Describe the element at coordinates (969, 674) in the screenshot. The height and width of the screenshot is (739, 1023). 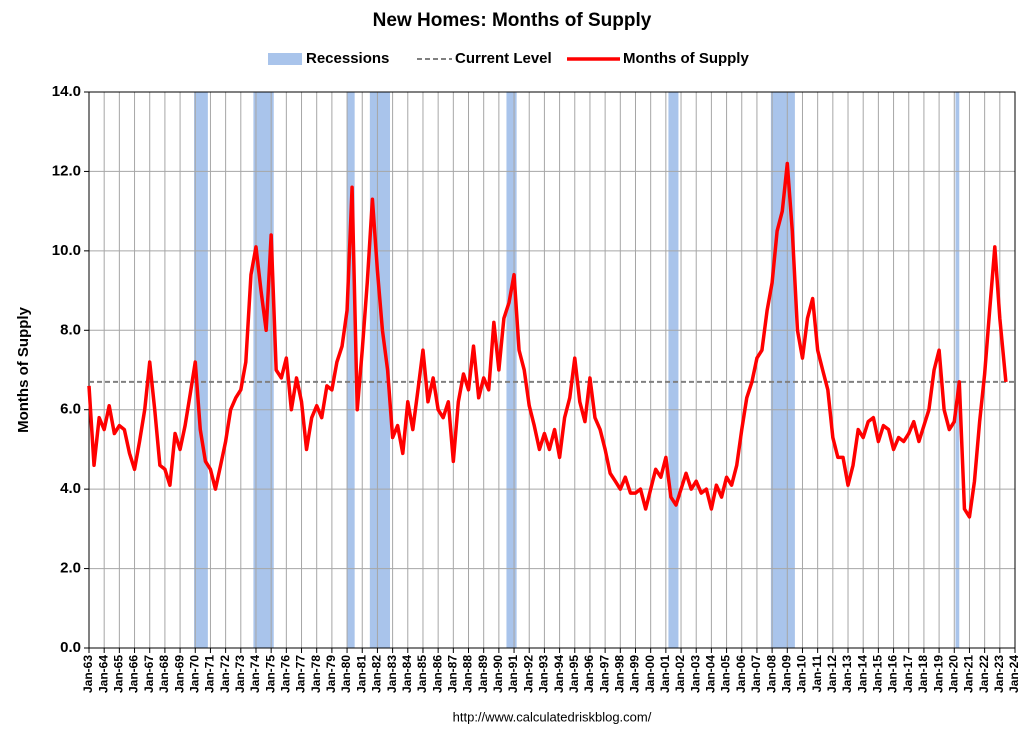
I see `x-tick-label: Jan-21` at that location.